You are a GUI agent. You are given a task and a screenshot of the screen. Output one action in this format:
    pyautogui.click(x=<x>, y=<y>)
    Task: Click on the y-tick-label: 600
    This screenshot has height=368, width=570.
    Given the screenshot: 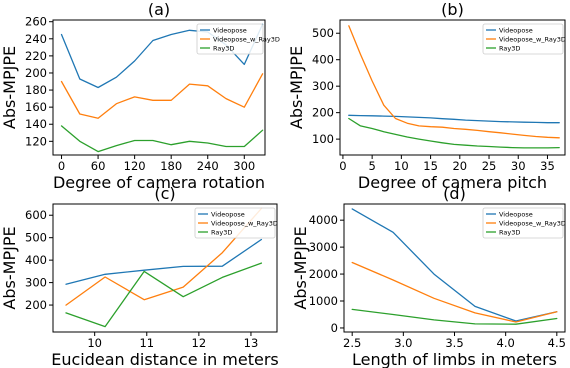 What is the action you would take?
    pyautogui.click(x=36, y=215)
    